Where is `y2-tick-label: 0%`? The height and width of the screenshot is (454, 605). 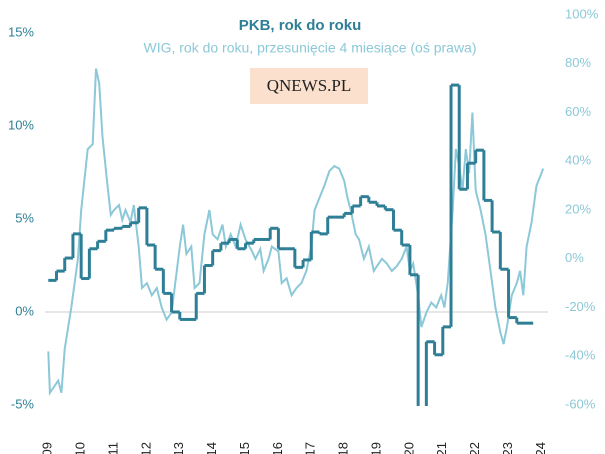 y2-tick-label: 0% is located at coordinates (574, 257).